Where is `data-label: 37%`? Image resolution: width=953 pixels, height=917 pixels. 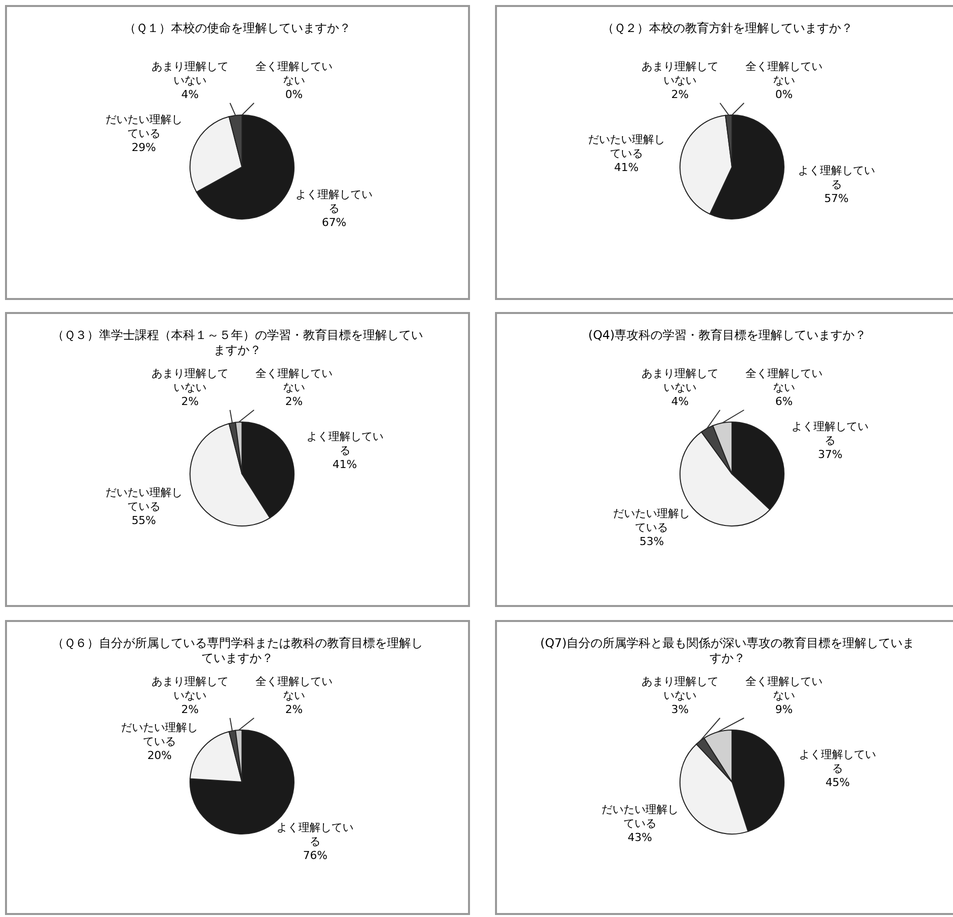
data-label: 37% is located at coordinates (830, 455).